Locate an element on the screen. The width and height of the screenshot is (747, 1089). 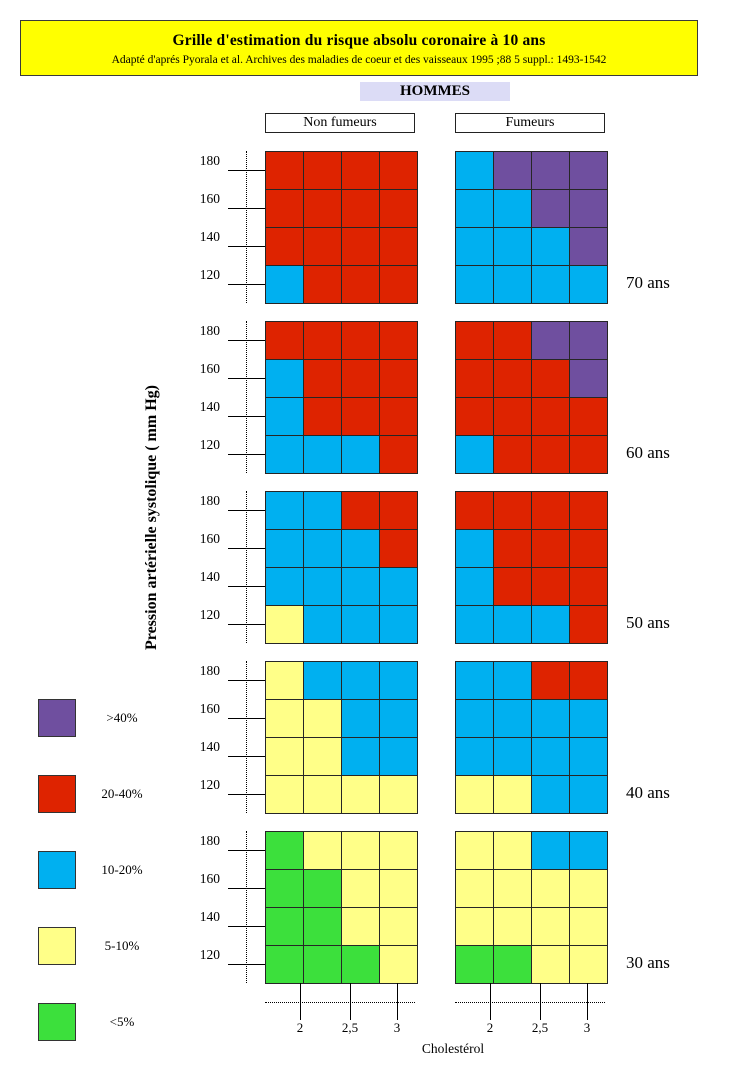
x-tick-label: 2,5 is located at coordinates (540, 1027).